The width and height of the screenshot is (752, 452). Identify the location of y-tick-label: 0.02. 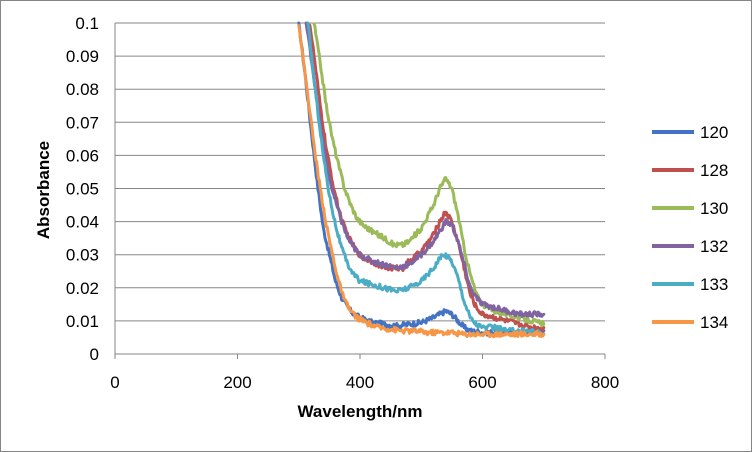
(82, 288).